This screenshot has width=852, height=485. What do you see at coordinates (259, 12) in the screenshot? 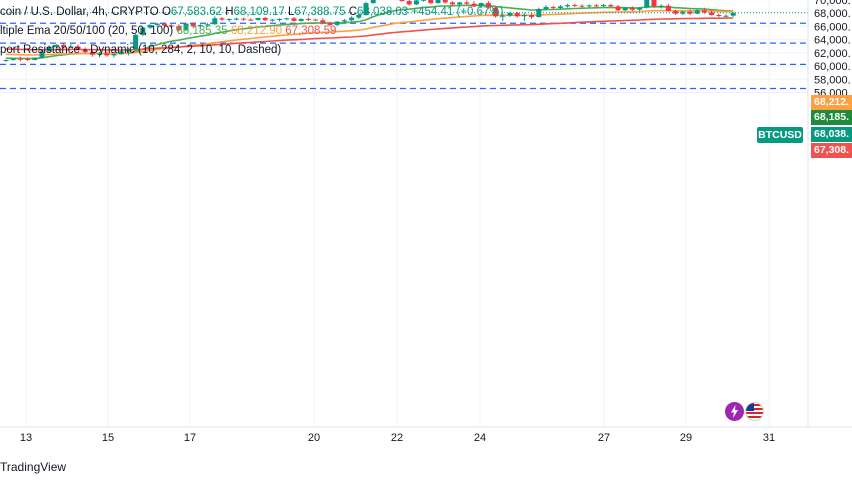
I see `high-value: 68,109.17` at bounding box center [259, 12].